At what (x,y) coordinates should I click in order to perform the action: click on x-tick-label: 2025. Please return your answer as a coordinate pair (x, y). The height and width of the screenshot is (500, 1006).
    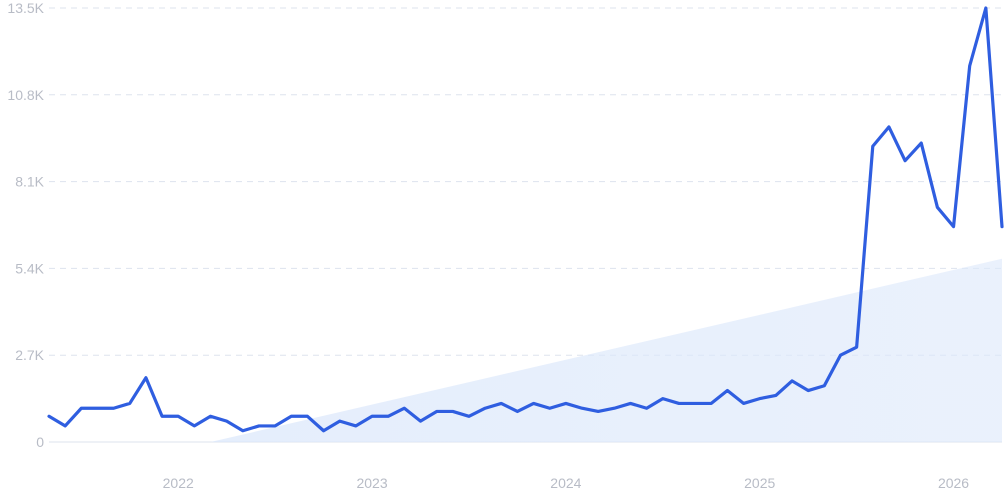
    Looking at the image, I should click on (759, 483).